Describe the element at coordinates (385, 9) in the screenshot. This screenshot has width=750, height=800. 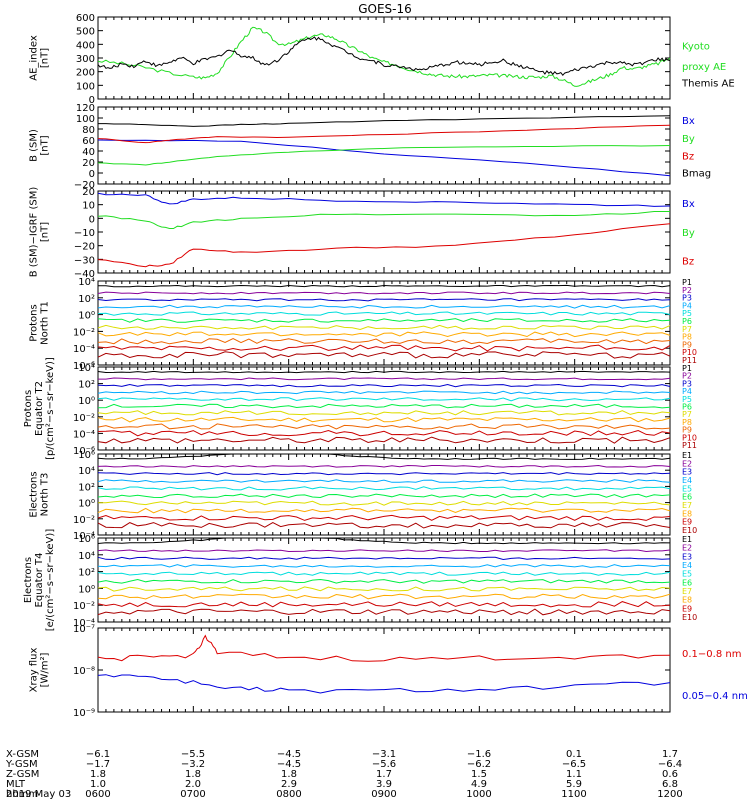
I see `chart-title: GOES-16` at that location.